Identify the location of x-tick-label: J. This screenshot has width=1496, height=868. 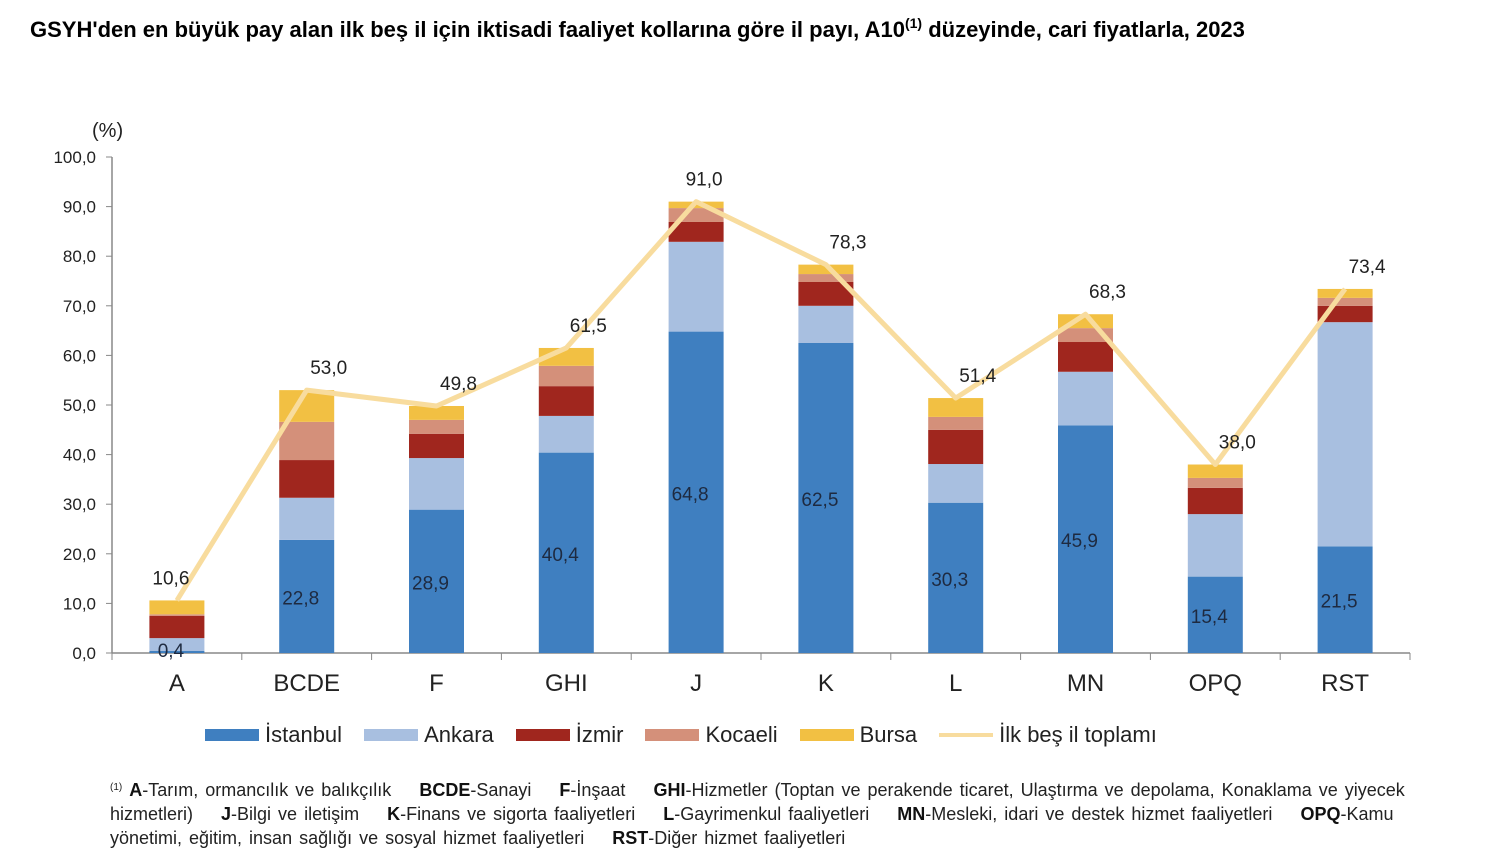
(696, 683).